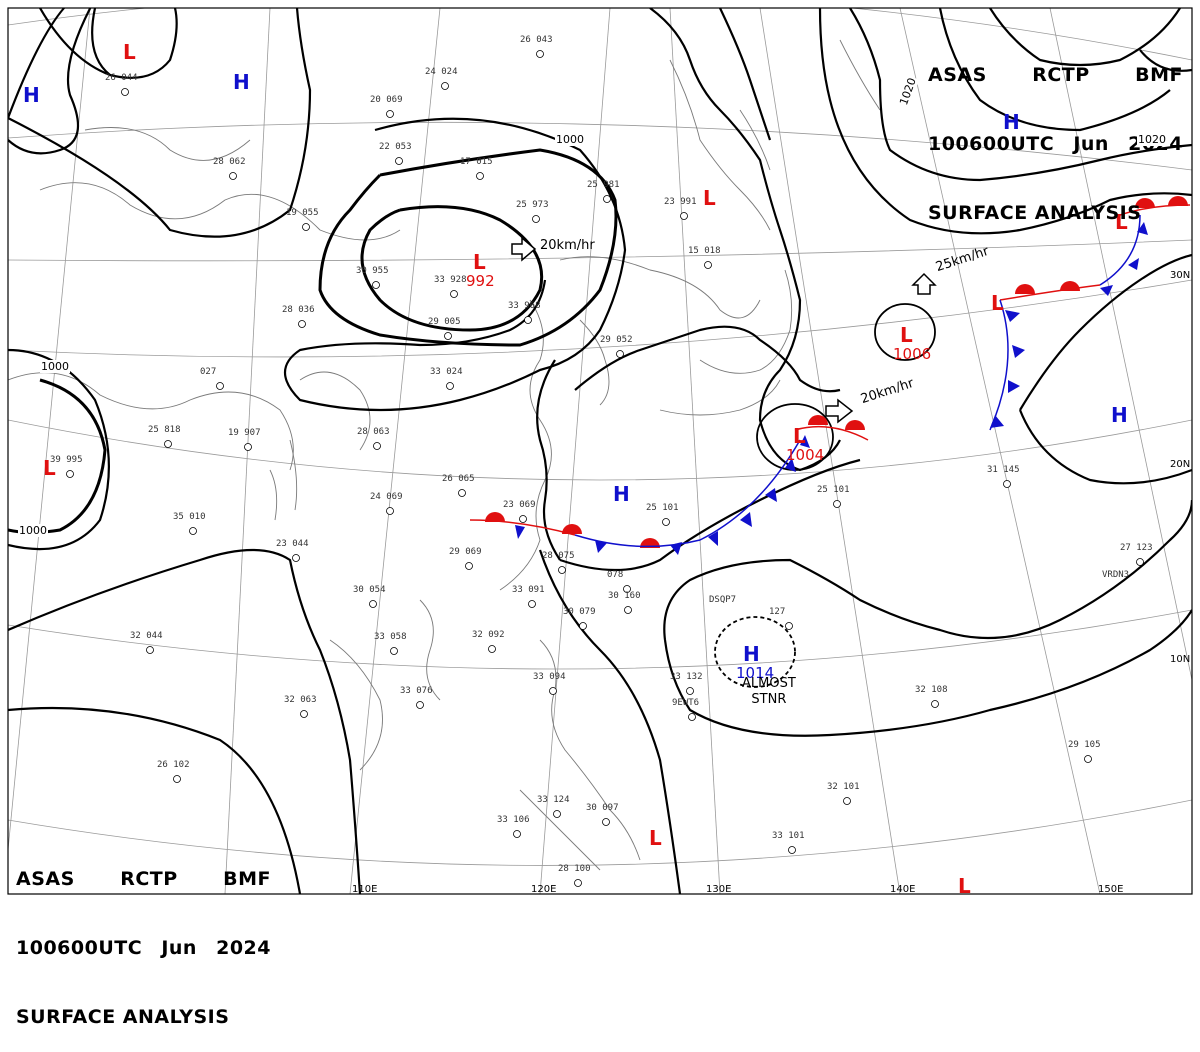 This screenshot has height=1052, width=1200. What do you see at coordinates (1180, 659) in the screenshot?
I see `latitude-label: 10N` at bounding box center [1180, 659].